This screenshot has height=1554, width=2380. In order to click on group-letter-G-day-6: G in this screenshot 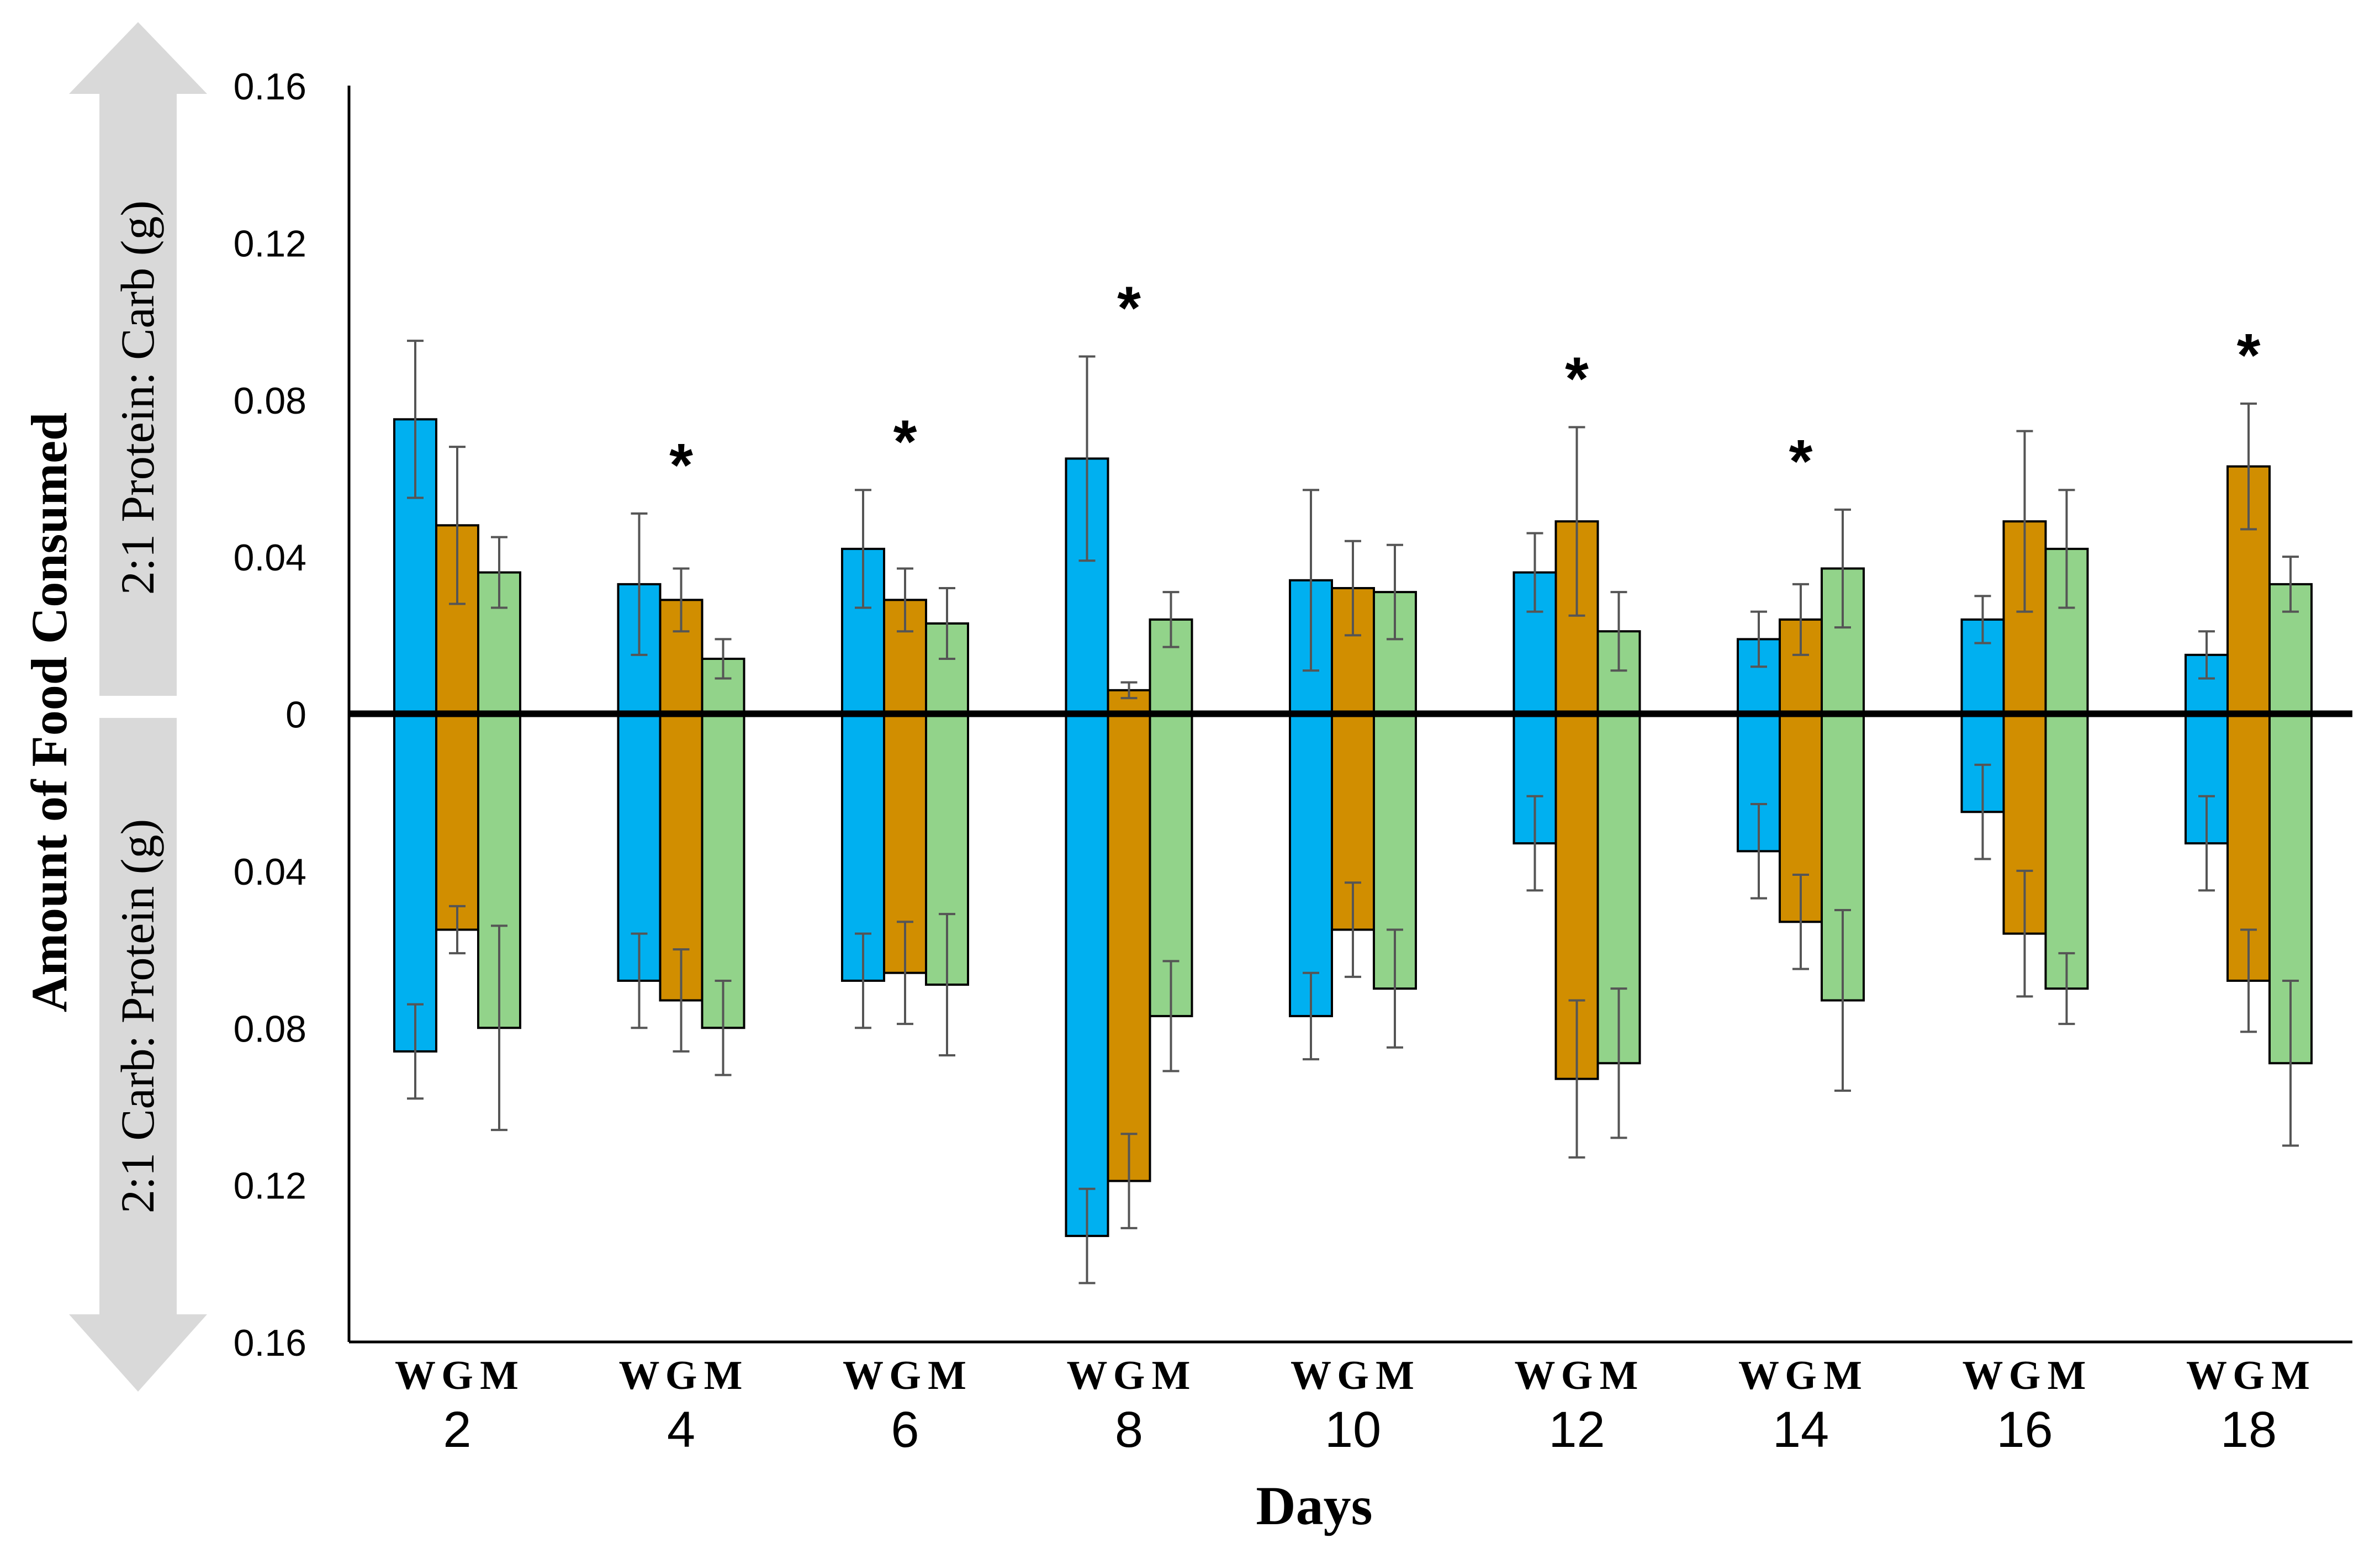, I will do `click(905, 1375)`.